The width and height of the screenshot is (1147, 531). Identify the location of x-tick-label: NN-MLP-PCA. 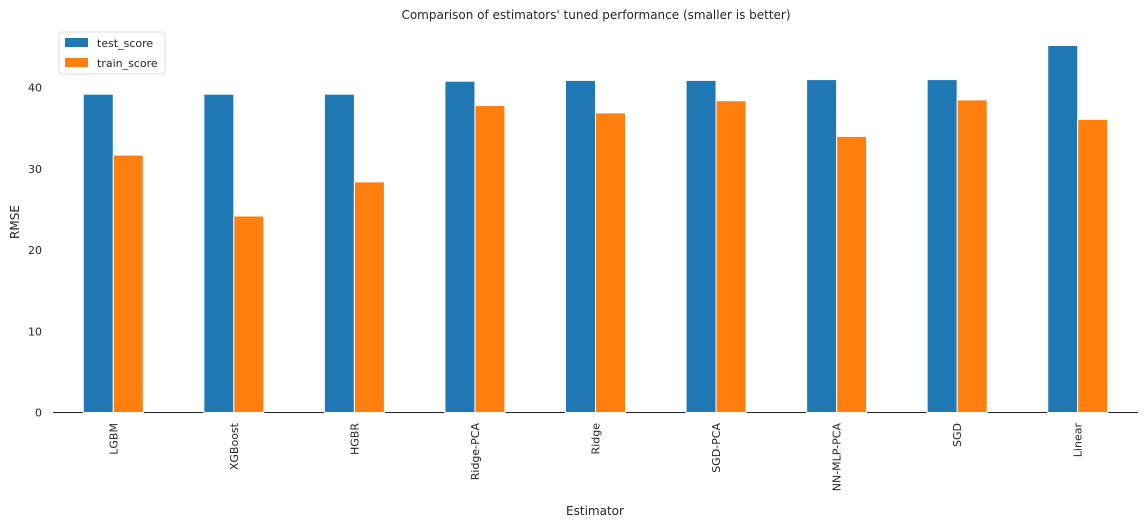
(837, 457).